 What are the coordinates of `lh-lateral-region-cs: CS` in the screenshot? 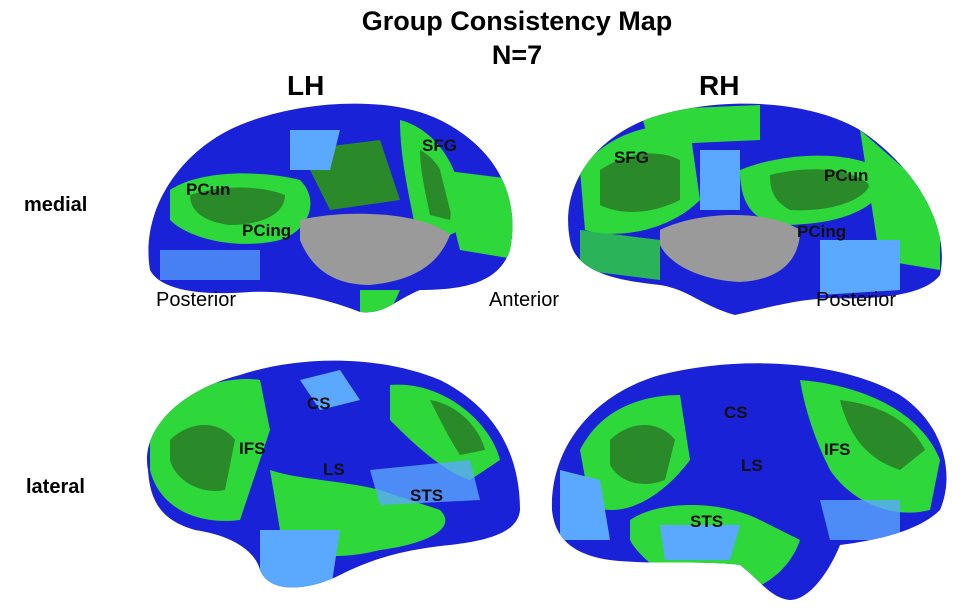 It's located at (319, 403).